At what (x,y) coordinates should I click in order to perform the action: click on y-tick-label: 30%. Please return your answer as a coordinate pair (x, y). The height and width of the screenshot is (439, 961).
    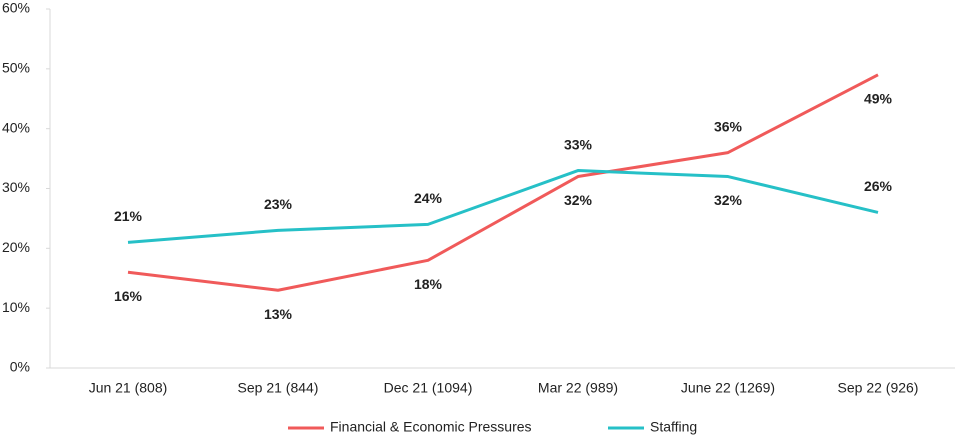
    Looking at the image, I should click on (16, 187).